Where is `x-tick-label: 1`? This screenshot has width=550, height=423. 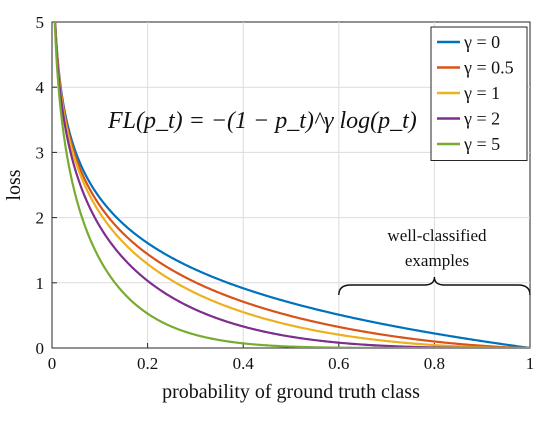
x-tick-label: 1 is located at coordinates (530, 363).